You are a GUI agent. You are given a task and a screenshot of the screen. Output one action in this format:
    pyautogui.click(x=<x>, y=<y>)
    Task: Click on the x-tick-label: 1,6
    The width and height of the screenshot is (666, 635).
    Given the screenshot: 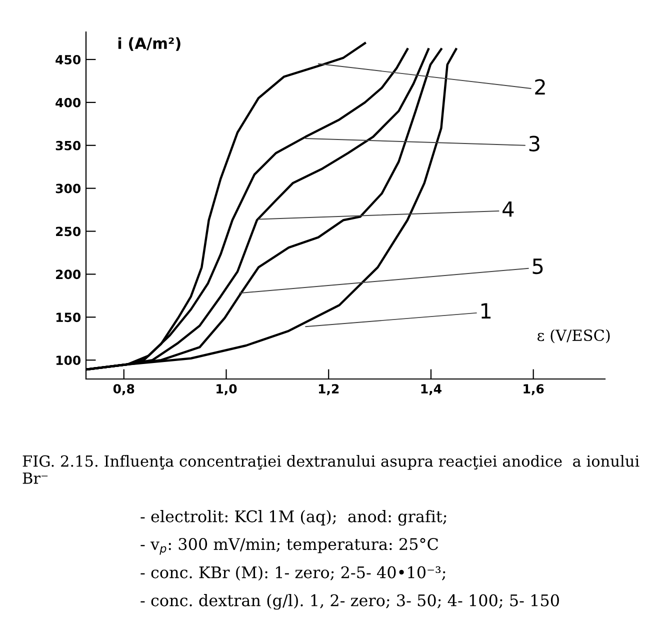 What is the action you would take?
    pyautogui.click(x=534, y=390)
    